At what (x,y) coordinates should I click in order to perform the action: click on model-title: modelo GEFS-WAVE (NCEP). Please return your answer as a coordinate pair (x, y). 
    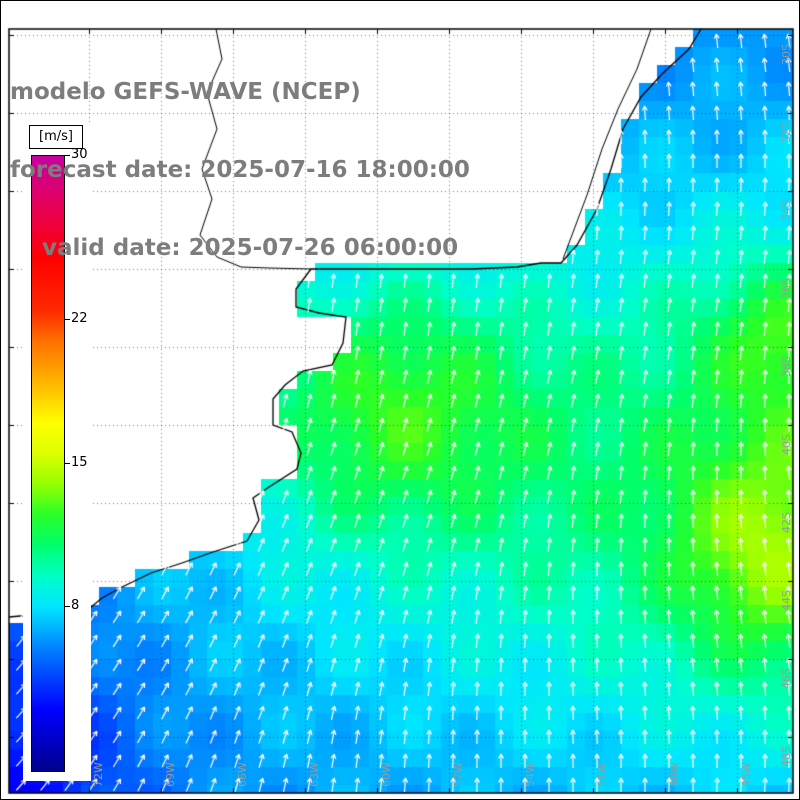
    Looking at the image, I should click on (185, 92).